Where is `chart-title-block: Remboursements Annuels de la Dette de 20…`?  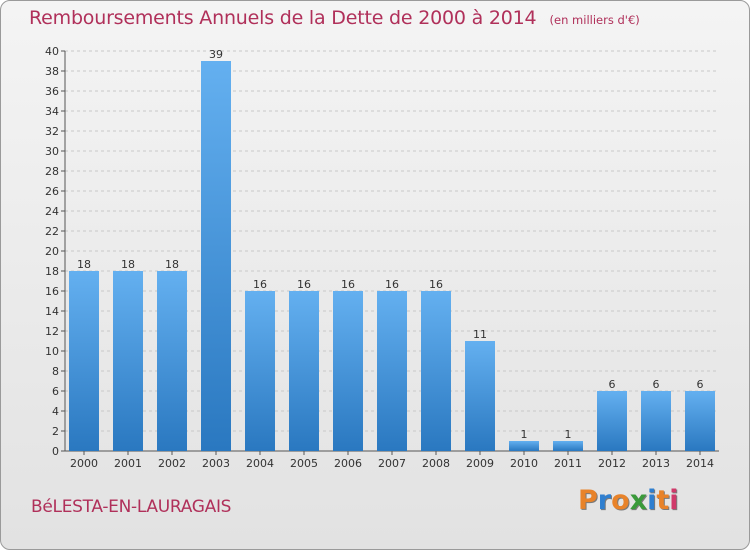
chart-title-block: Remboursements Annuels de la Dette de 20… is located at coordinates (334, 18).